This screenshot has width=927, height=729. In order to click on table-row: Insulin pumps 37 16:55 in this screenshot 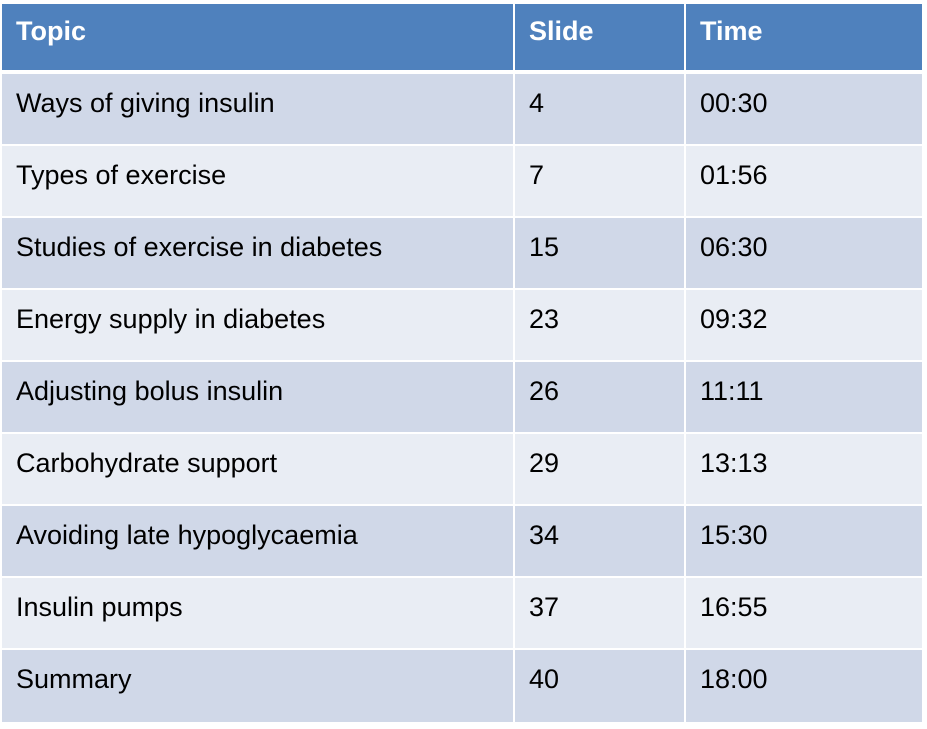, I will do `click(462, 614)`.